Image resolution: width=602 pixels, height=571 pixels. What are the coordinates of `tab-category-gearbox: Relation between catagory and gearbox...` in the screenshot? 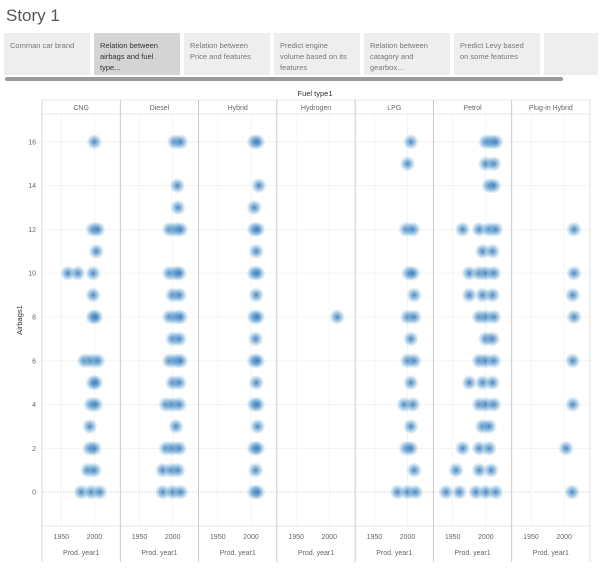 It's located at (407, 54).